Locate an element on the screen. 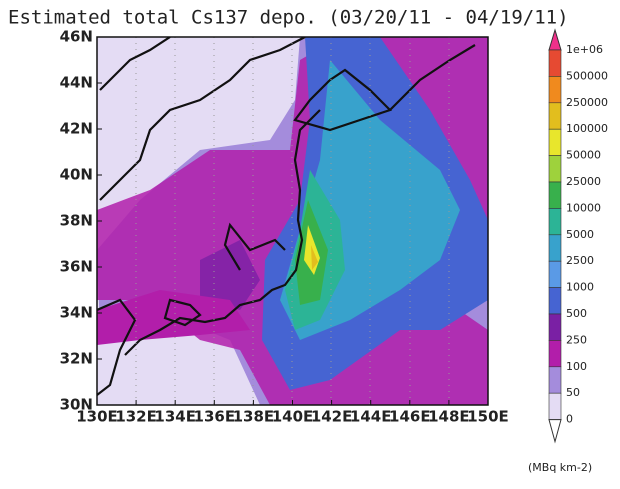  colorbar-label: 1000 is located at coordinates (580, 287).